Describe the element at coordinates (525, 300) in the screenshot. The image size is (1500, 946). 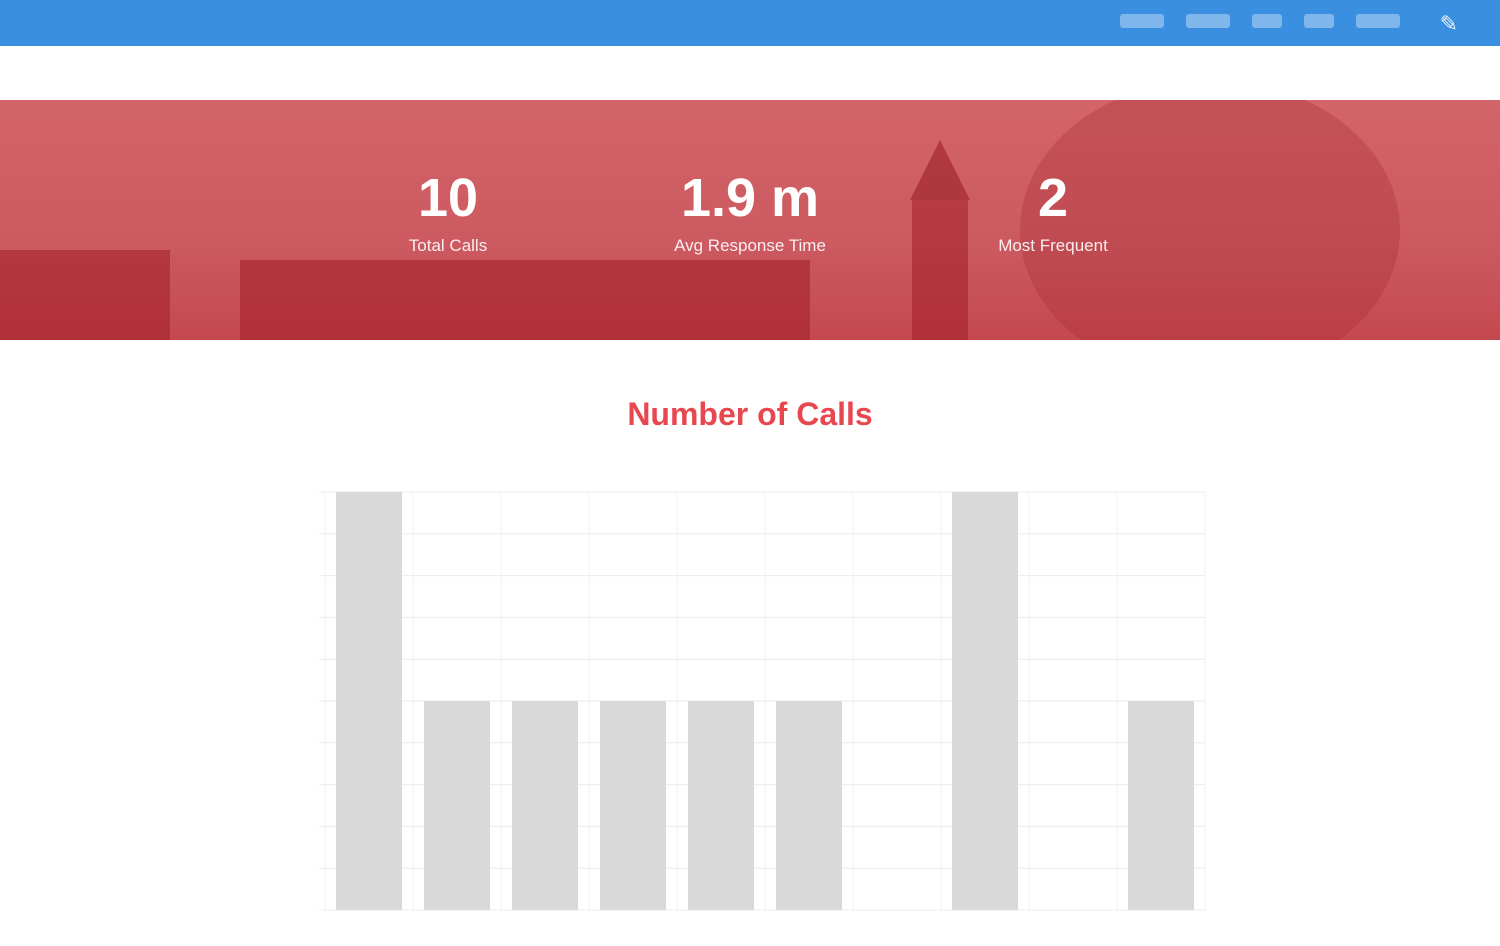
I see `banner-building-center` at that location.